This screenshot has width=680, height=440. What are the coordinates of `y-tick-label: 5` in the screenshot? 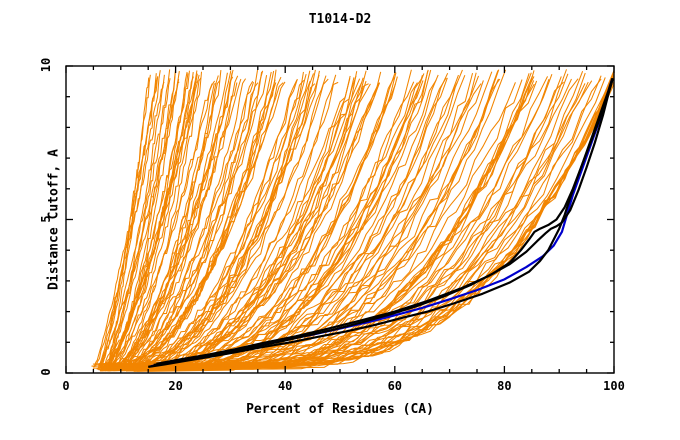 It's located at (46, 218).